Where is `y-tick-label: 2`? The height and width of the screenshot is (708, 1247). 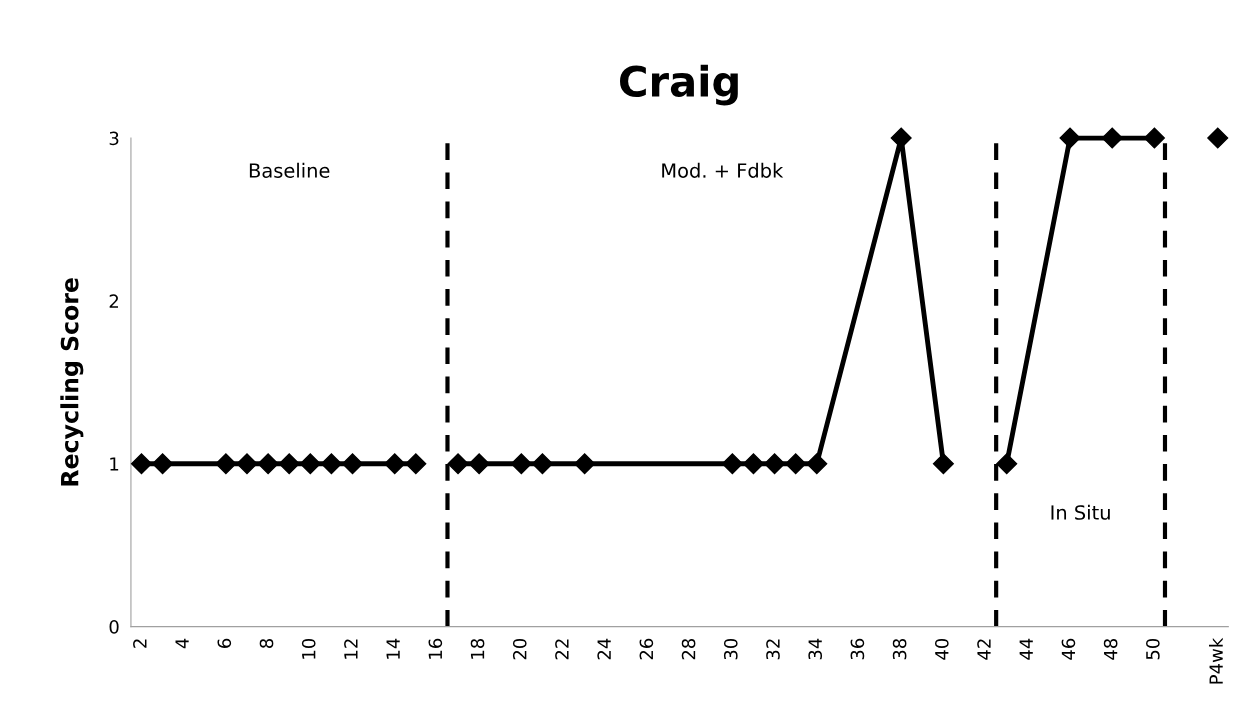
y-tick-label: 2 is located at coordinates (114, 301).